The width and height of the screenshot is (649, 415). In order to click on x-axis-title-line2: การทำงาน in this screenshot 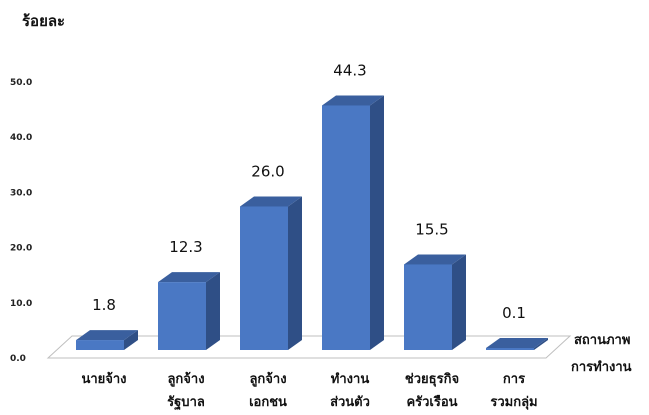, I will do `click(601, 367)`.